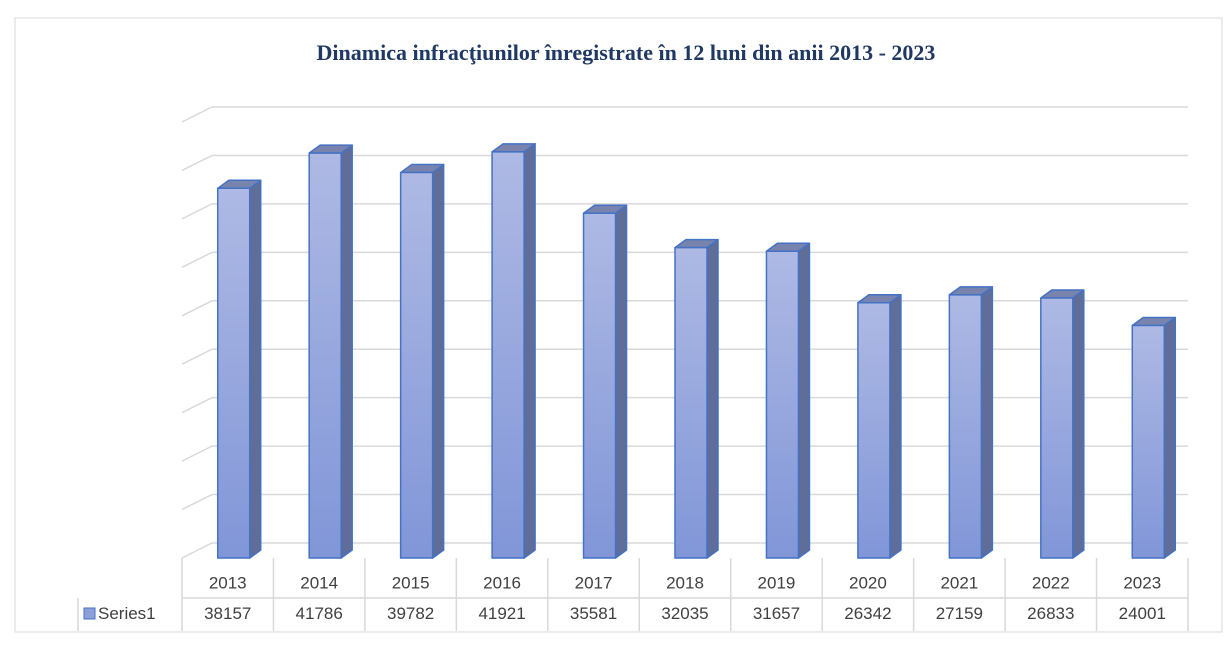  Describe the element at coordinates (228, 582) in the screenshot. I see `x-tick-label: 2013` at that location.